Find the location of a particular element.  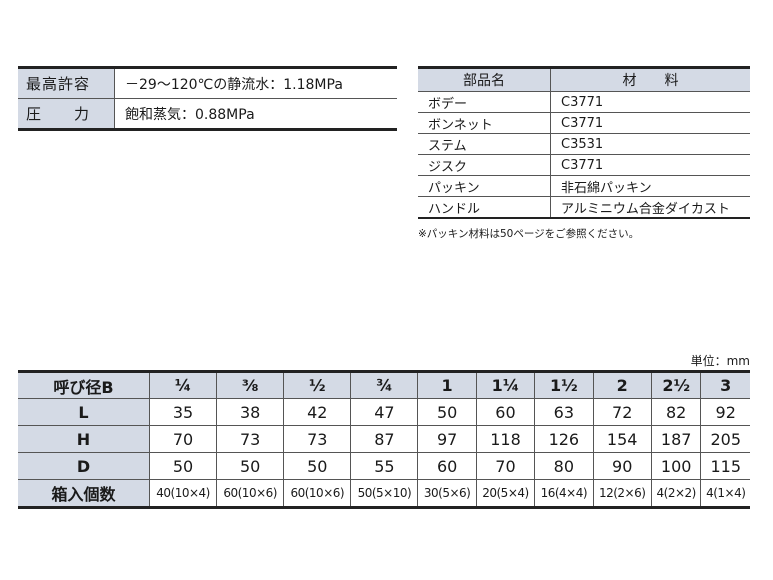

dimension-cell: 92 is located at coordinates (725, 412).